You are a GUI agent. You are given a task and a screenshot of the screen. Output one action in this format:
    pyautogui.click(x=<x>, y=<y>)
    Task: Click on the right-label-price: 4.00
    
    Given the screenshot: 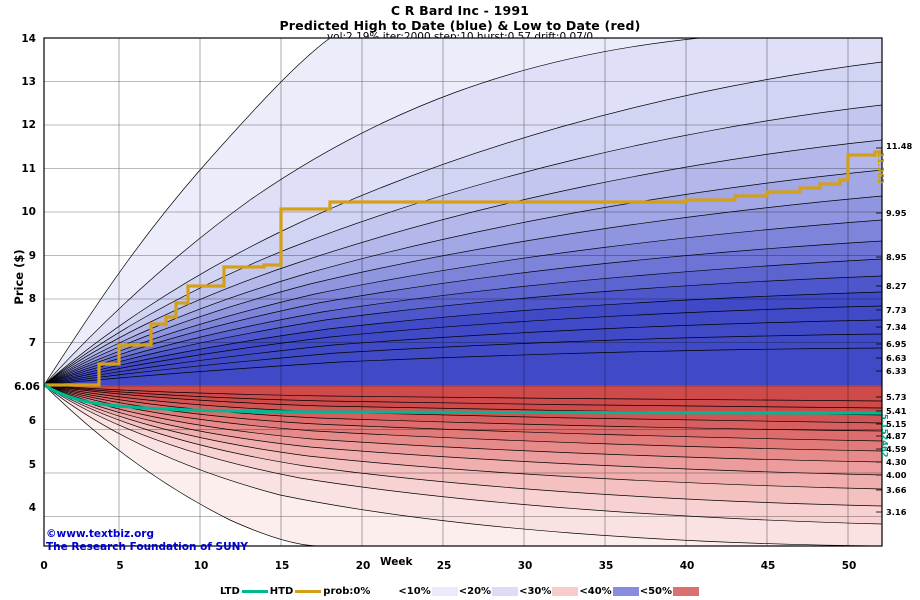 What is the action you would take?
    pyautogui.click(x=896, y=475)
    